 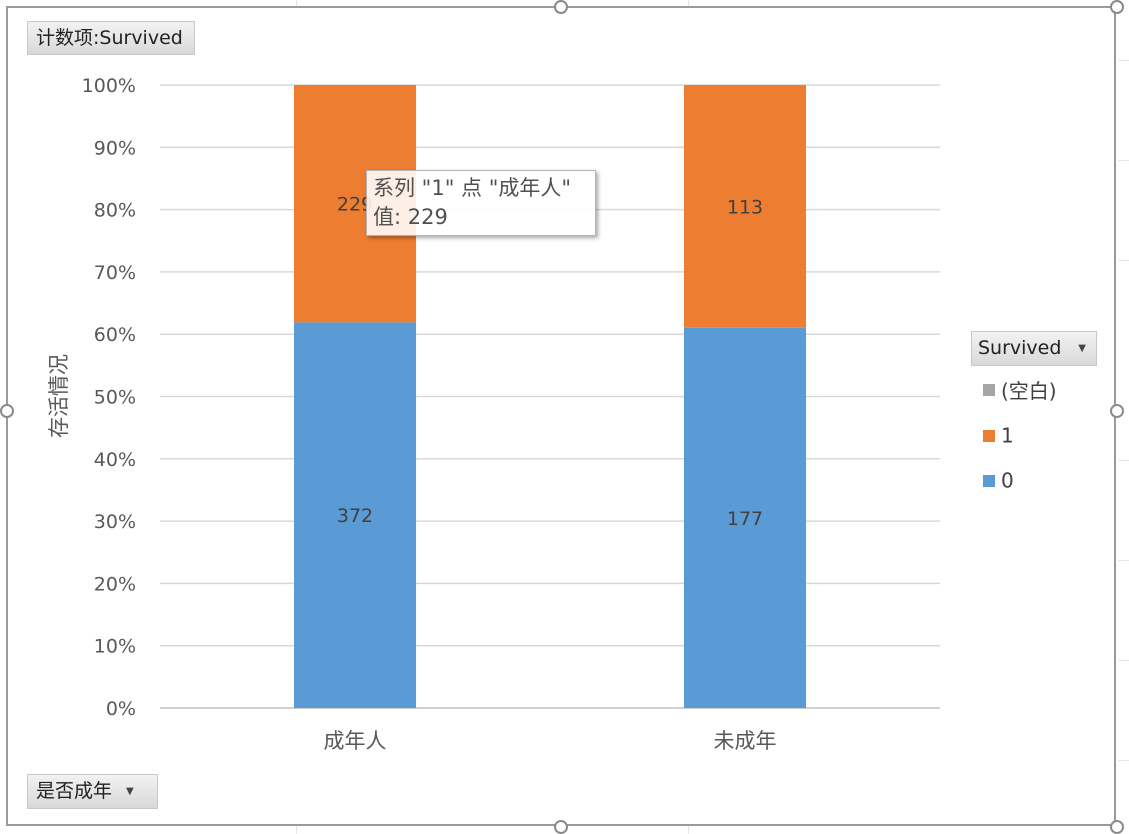 I want to click on resize-handle-bottom, so click(x=561, y=827).